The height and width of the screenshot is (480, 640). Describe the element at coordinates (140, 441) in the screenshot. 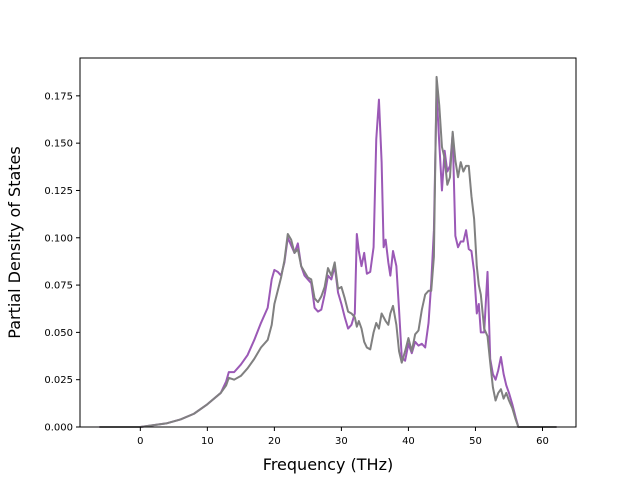

I see `x-tick-label: 0` at that location.